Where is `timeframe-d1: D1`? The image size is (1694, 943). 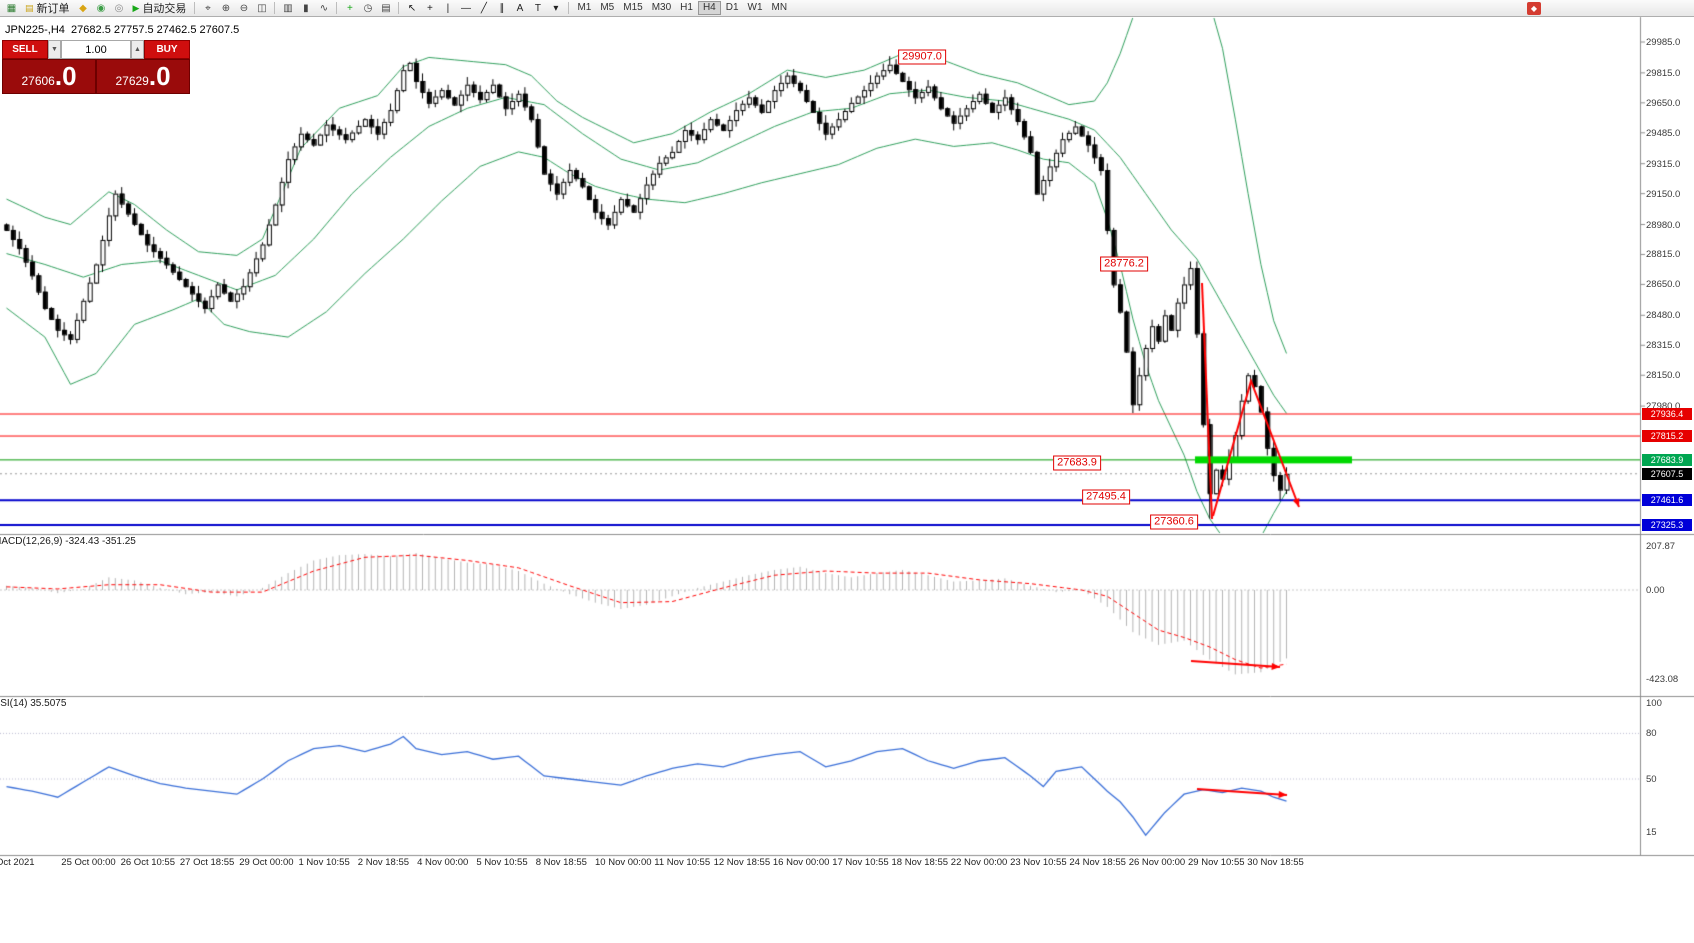 timeframe-d1: D1 is located at coordinates (732, 7).